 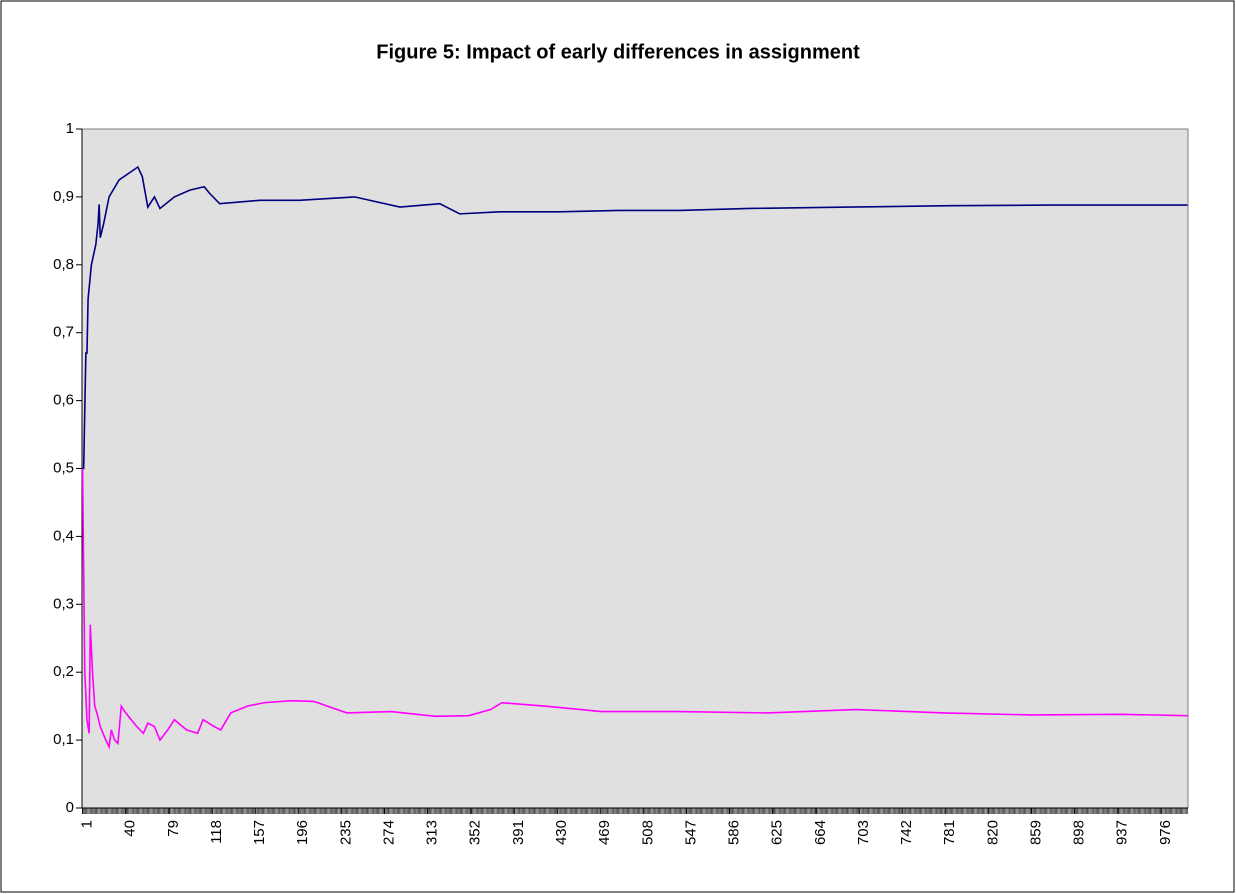 What do you see at coordinates (518, 832) in the screenshot?
I see `x-tick-label: 391` at bounding box center [518, 832].